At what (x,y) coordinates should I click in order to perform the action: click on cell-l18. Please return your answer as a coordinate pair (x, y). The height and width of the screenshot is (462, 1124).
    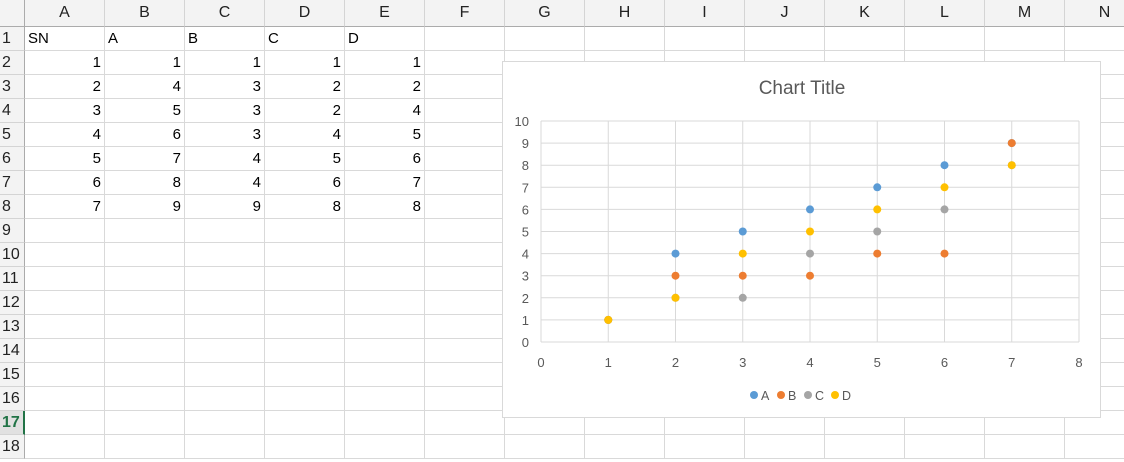
    Looking at the image, I should click on (945, 447).